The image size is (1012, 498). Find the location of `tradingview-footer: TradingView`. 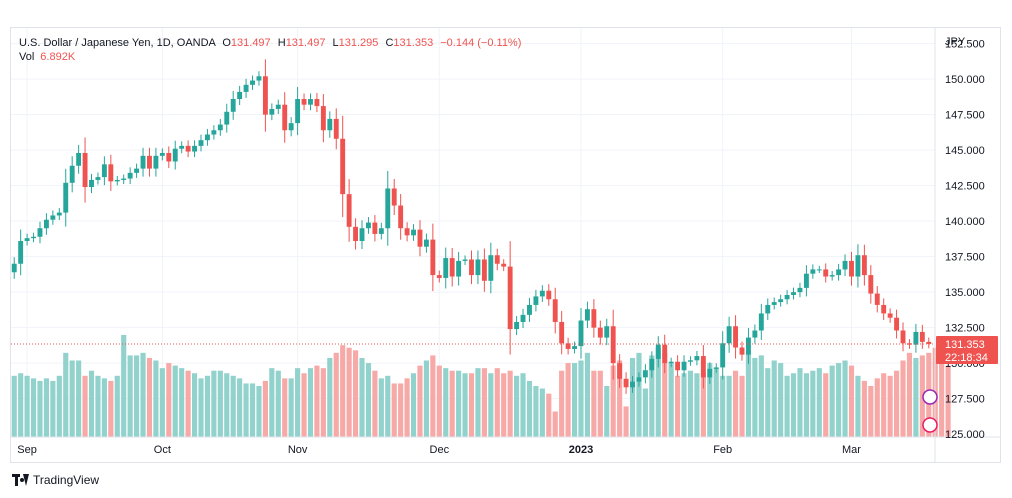

tradingview-footer: TradingView is located at coordinates (55, 480).